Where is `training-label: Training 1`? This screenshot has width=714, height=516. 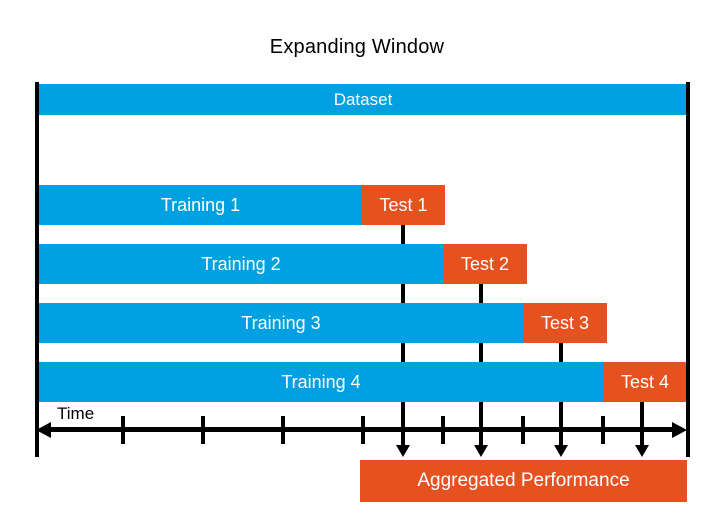
training-label: Training 1 is located at coordinates (200, 204).